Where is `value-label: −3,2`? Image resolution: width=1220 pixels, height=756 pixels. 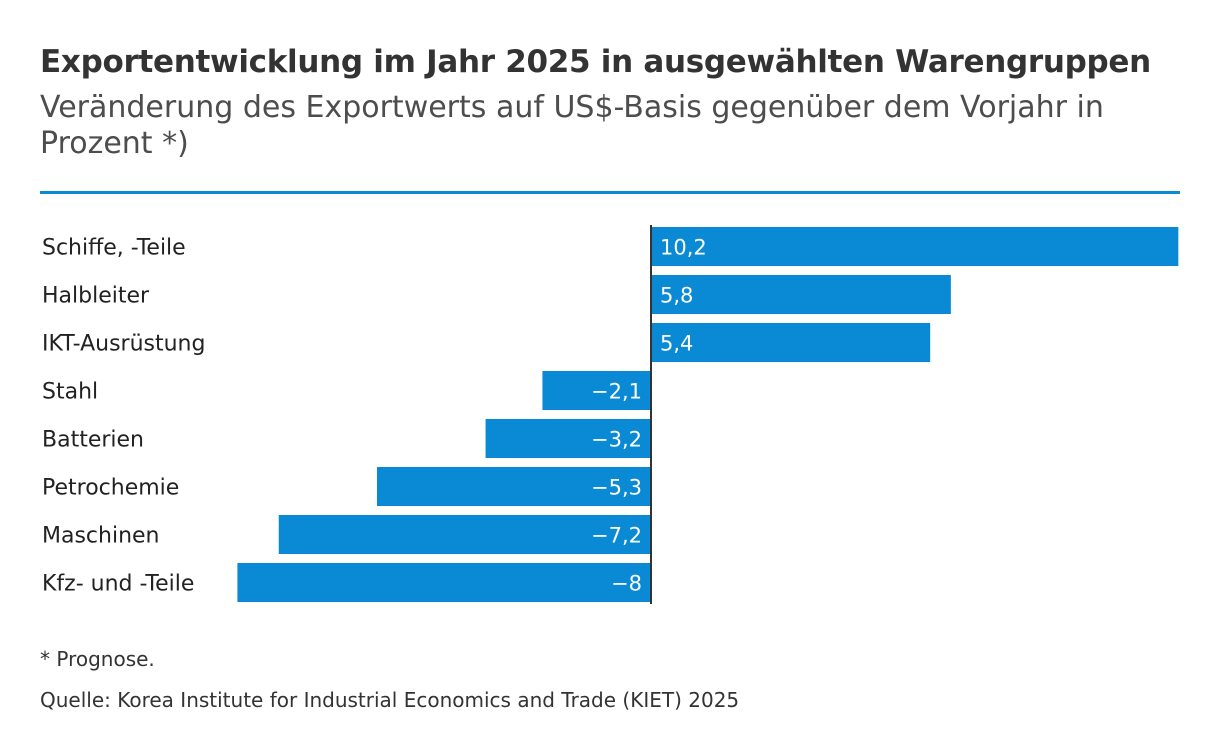
value-label: −3,2 is located at coordinates (616, 440).